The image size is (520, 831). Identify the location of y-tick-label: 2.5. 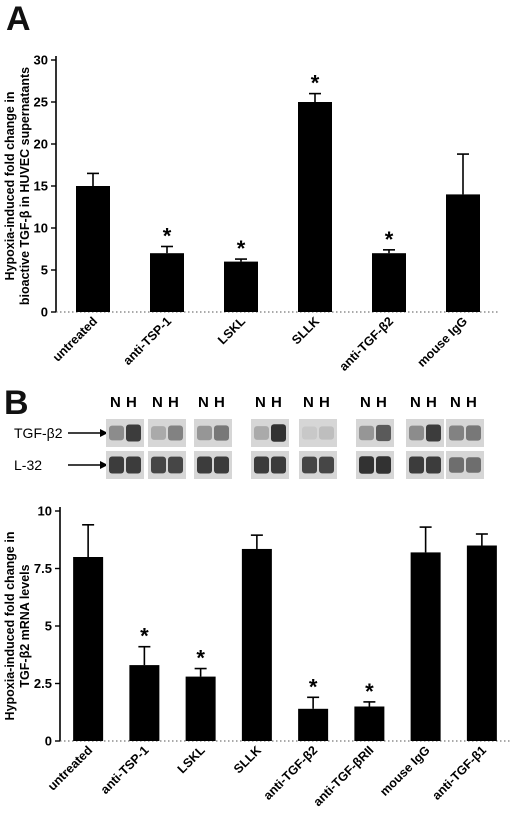
(43, 683).